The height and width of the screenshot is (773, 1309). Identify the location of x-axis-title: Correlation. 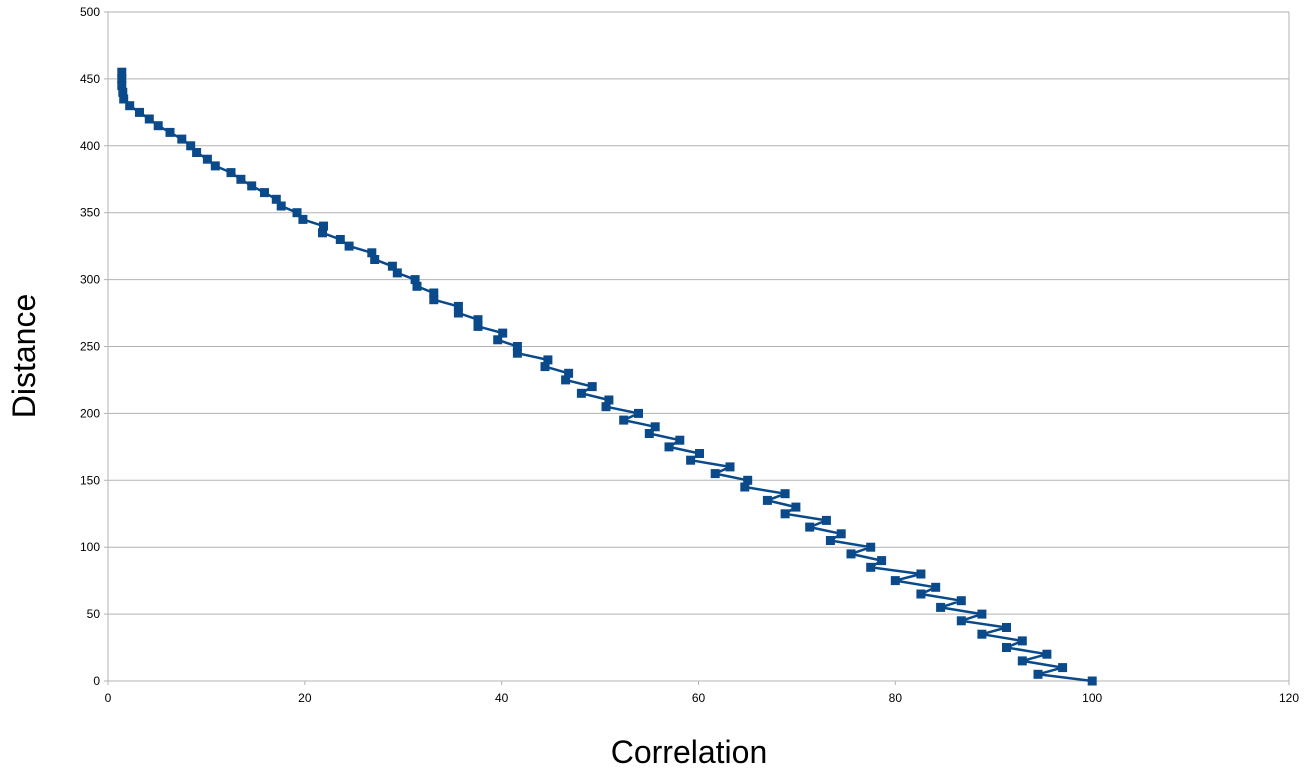
(689, 752).